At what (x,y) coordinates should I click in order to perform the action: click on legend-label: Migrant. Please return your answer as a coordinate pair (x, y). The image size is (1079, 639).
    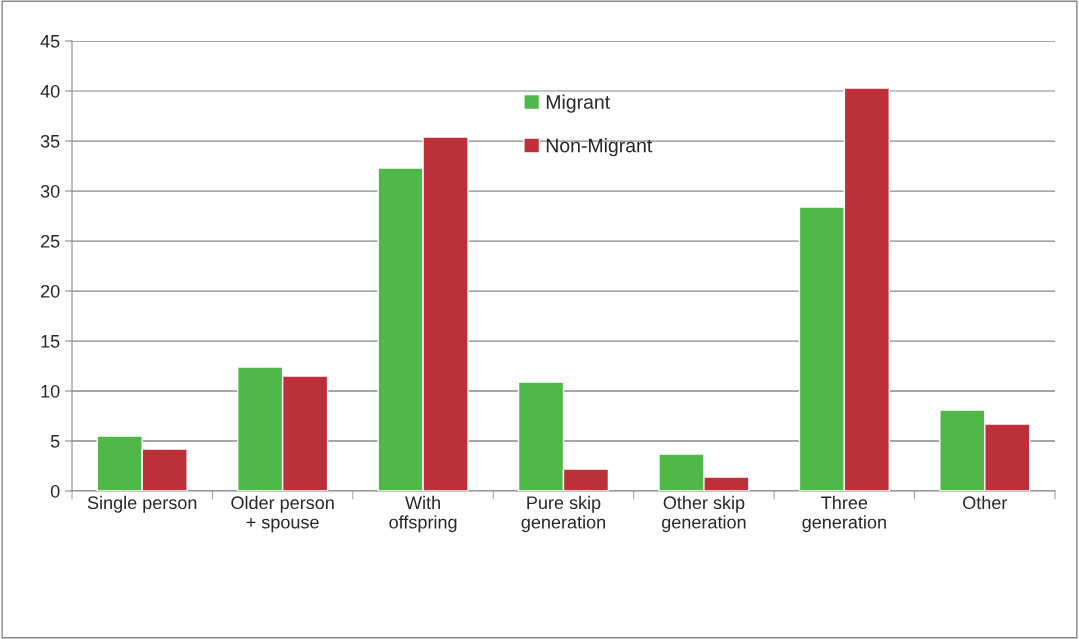
    Looking at the image, I should click on (578, 103).